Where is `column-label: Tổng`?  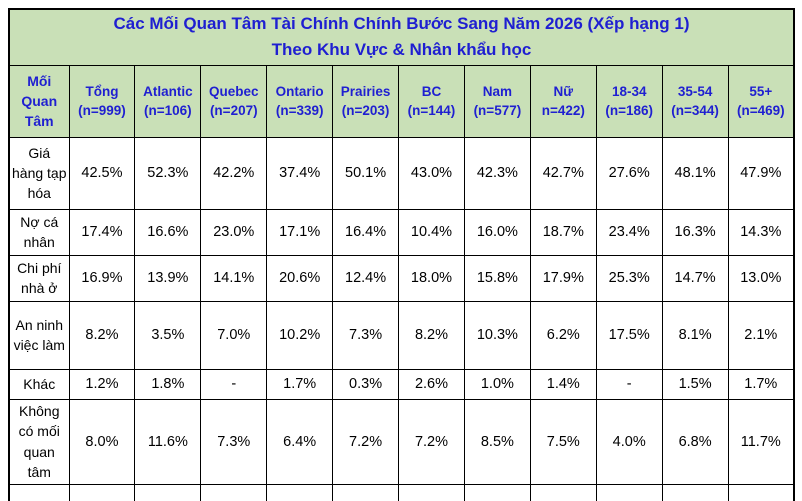
column-label: Tổng is located at coordinates (102, 91).